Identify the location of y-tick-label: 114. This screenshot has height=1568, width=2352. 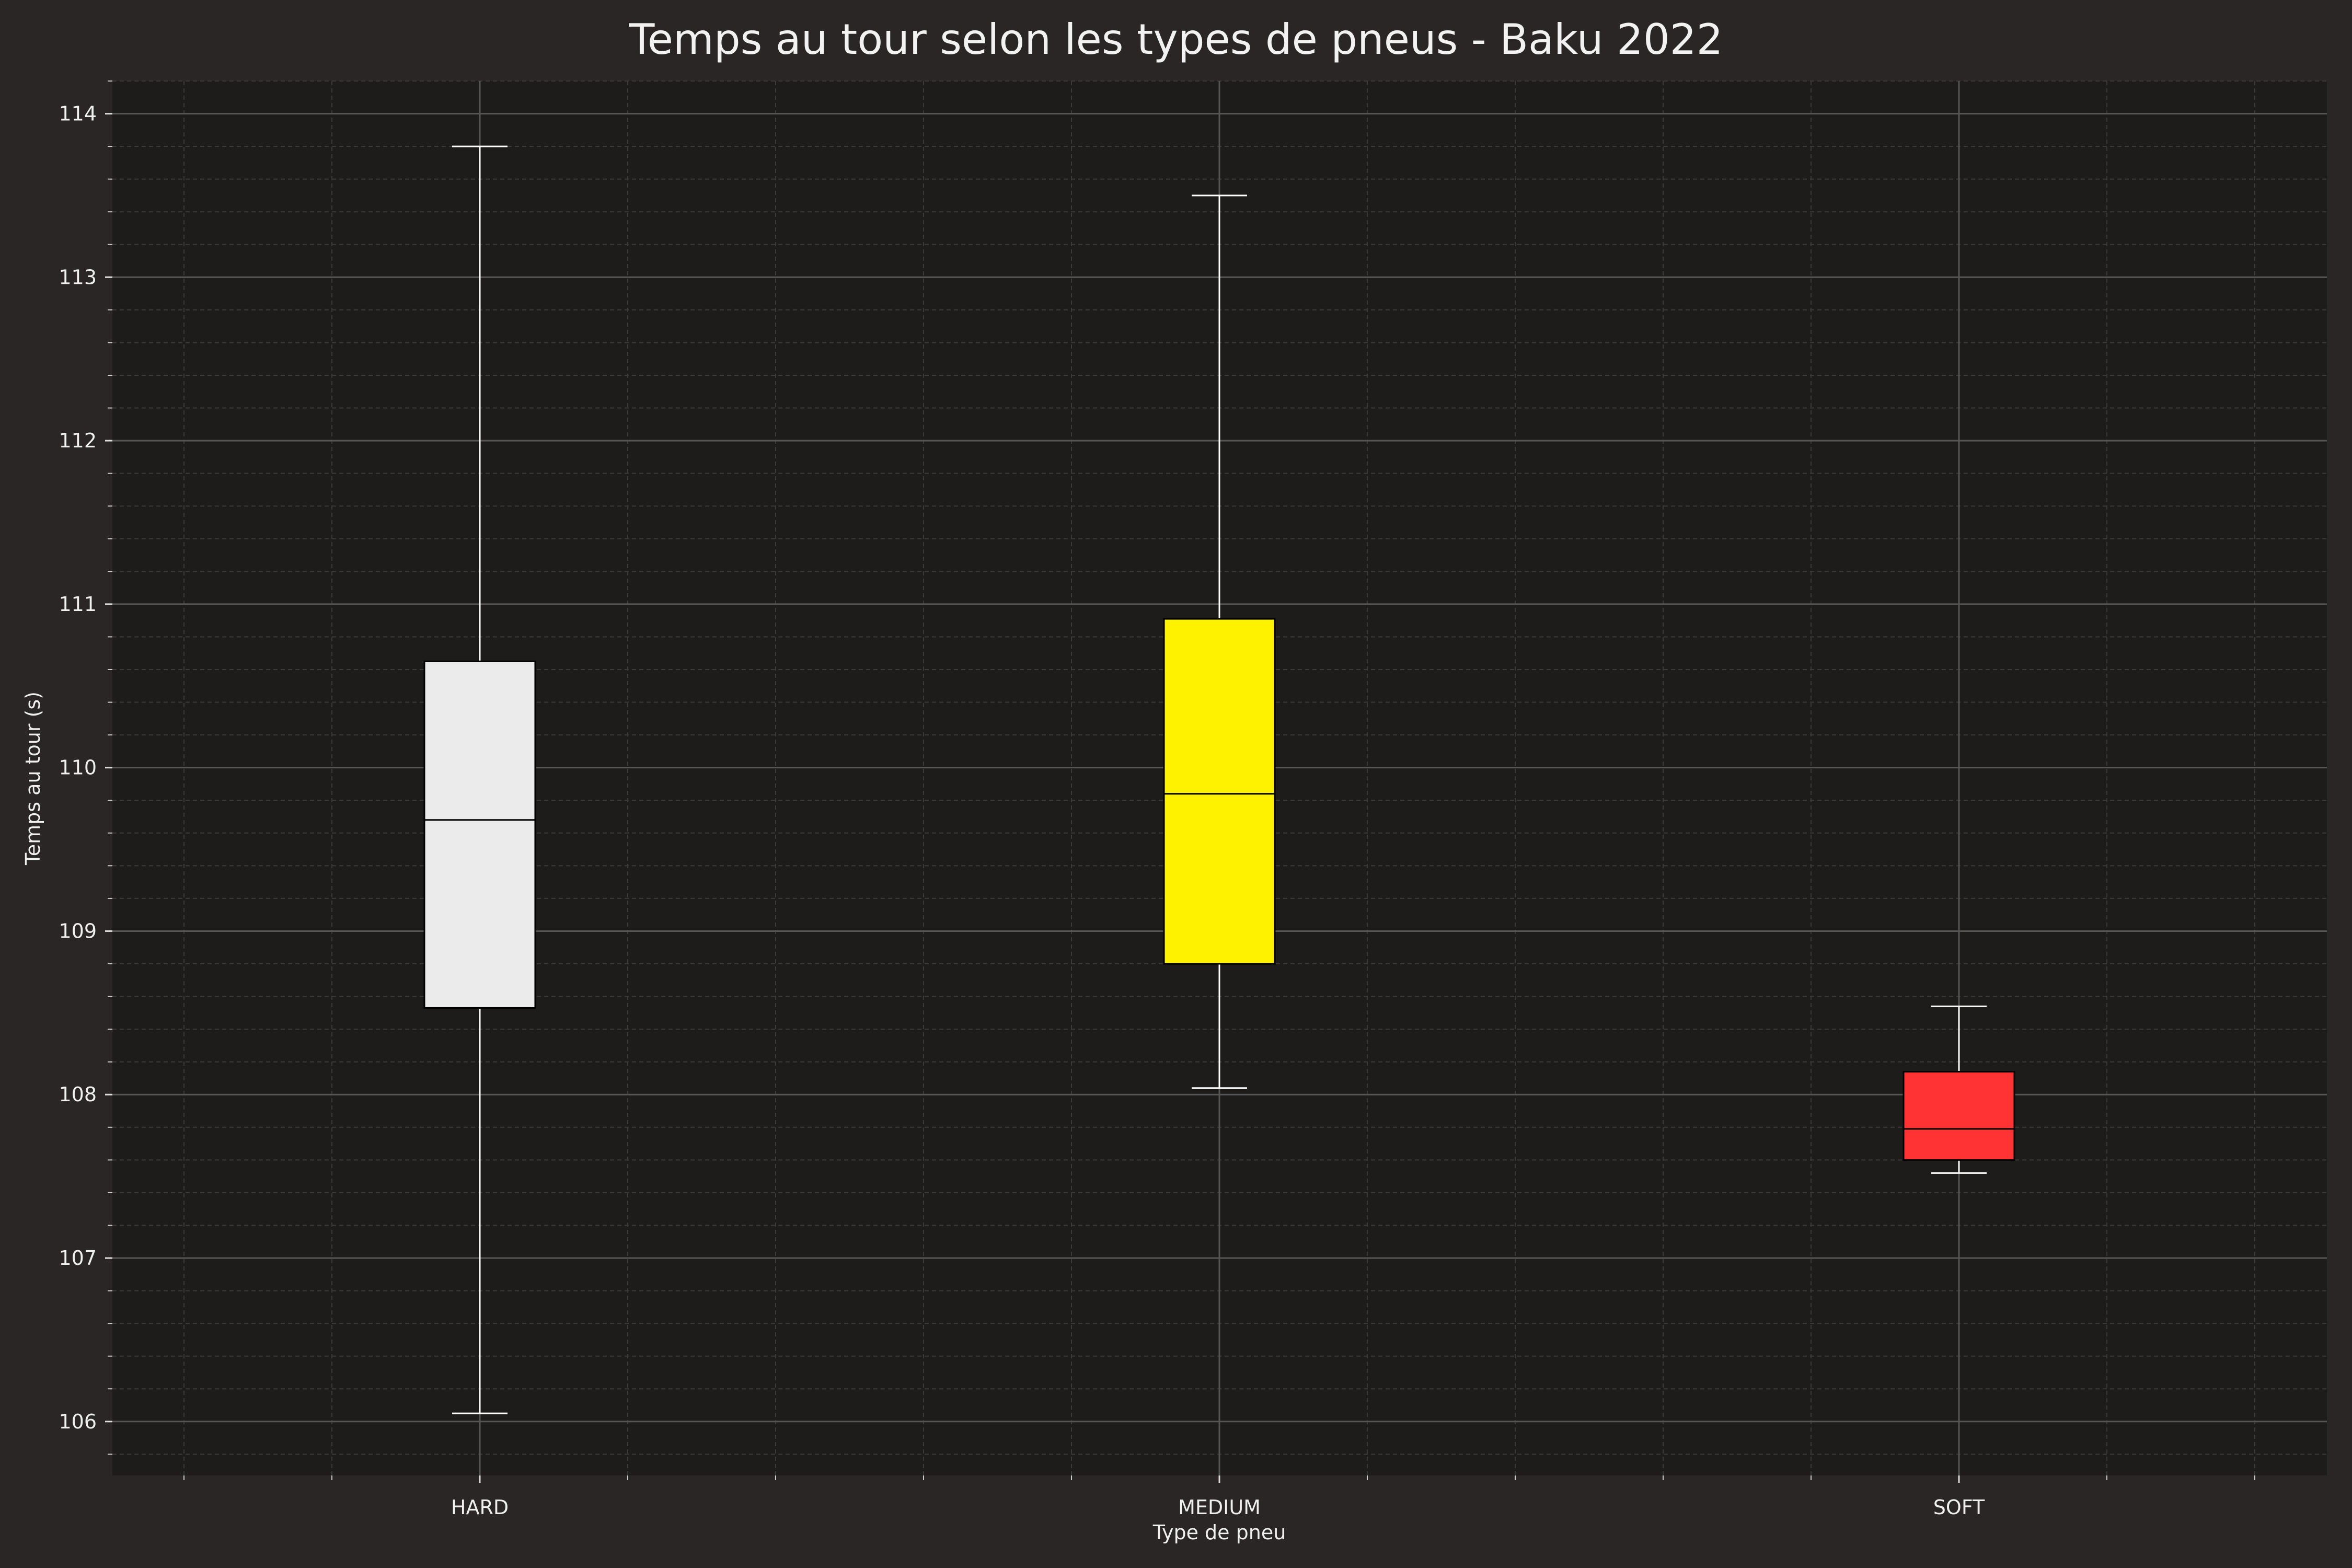
(78, 113).